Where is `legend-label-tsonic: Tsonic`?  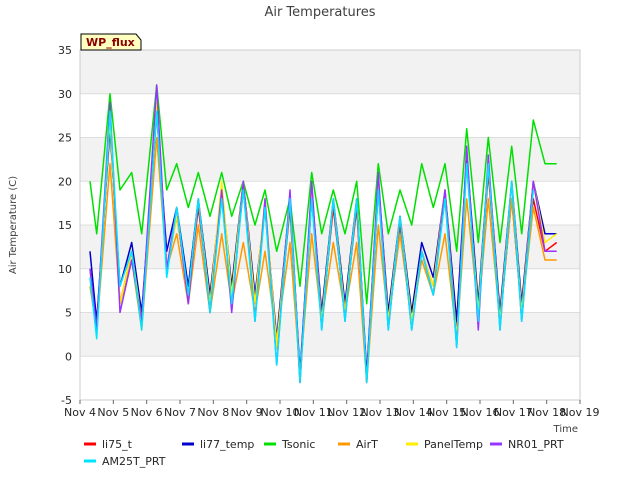
legend-label-tsonic: Tsonic is located at coordinates (298, 444).